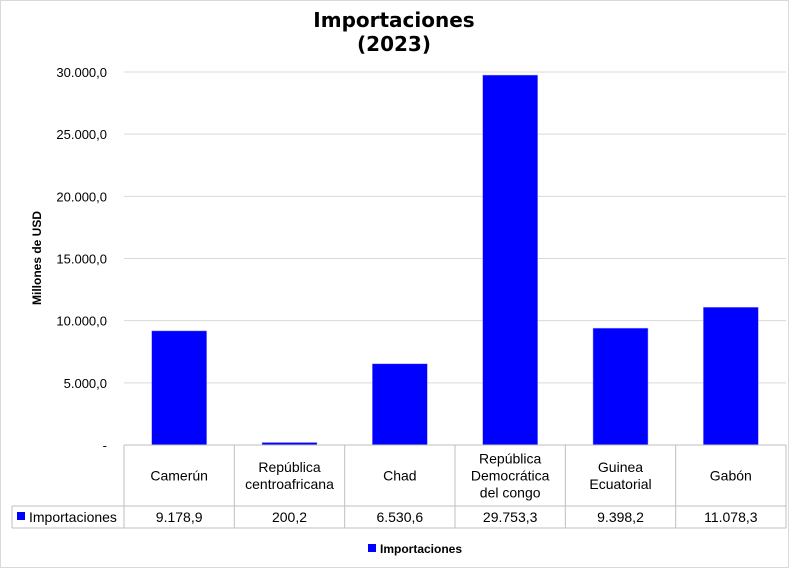 The height and width of the screenshot is (568, 789). What do you see at coordinates (620, 517) in the screenshot?
I see `data-value-label: 9.398,2` at bounding box center [620, 517].